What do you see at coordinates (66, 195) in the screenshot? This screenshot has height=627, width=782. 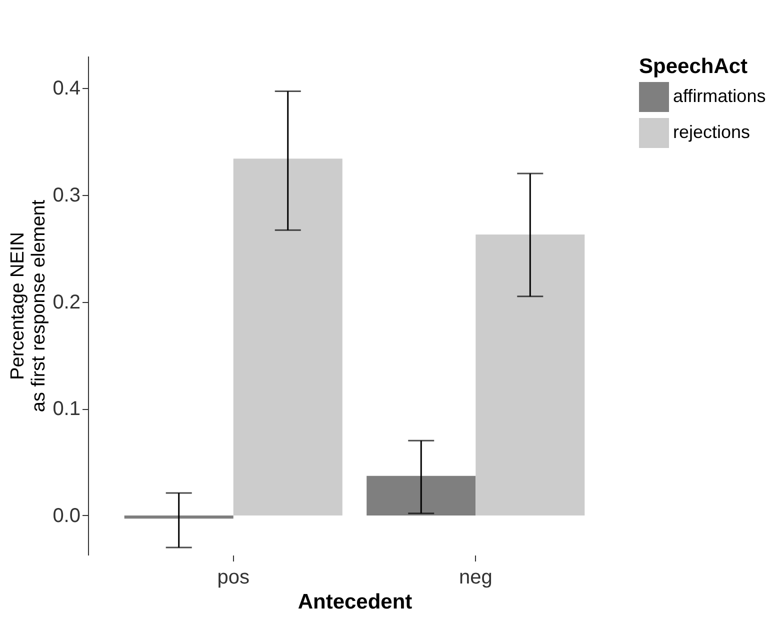 I see `y-tick-label: 0.3` at bounding box center [66, 195].